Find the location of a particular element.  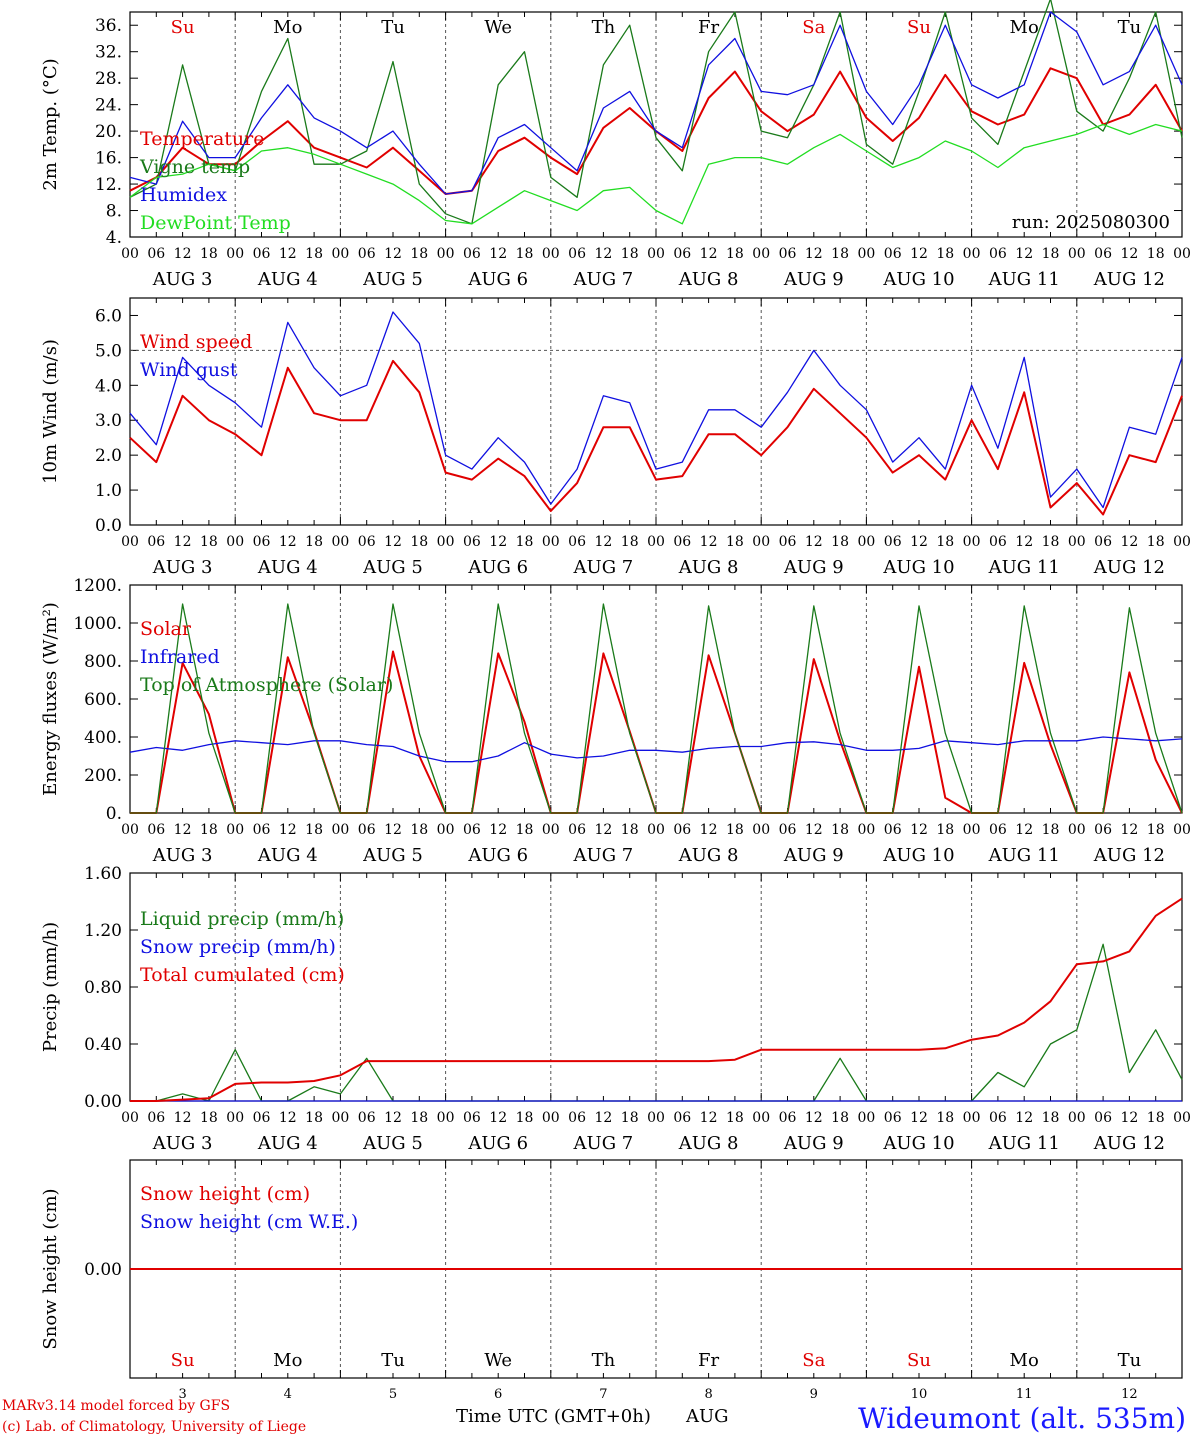

y-tick-label: 0.00 is located at coordinates (103, 1270).